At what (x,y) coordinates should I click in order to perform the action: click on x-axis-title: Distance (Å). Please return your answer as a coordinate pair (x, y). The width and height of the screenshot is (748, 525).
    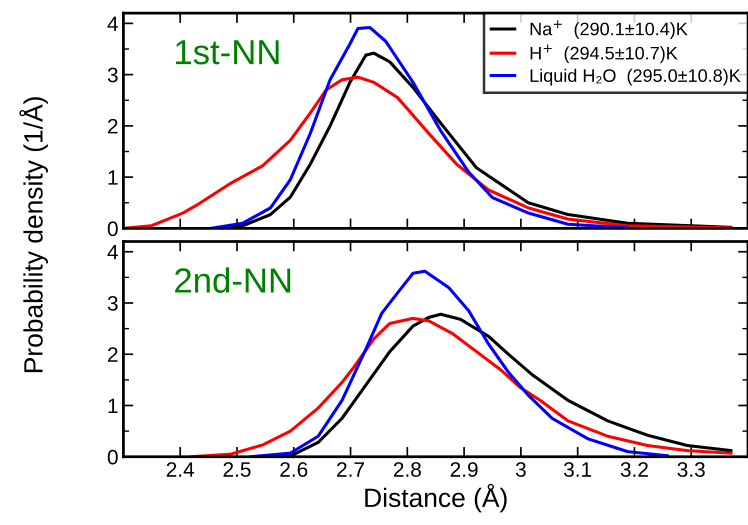
    Looking at the image, I should click on (436, 498).